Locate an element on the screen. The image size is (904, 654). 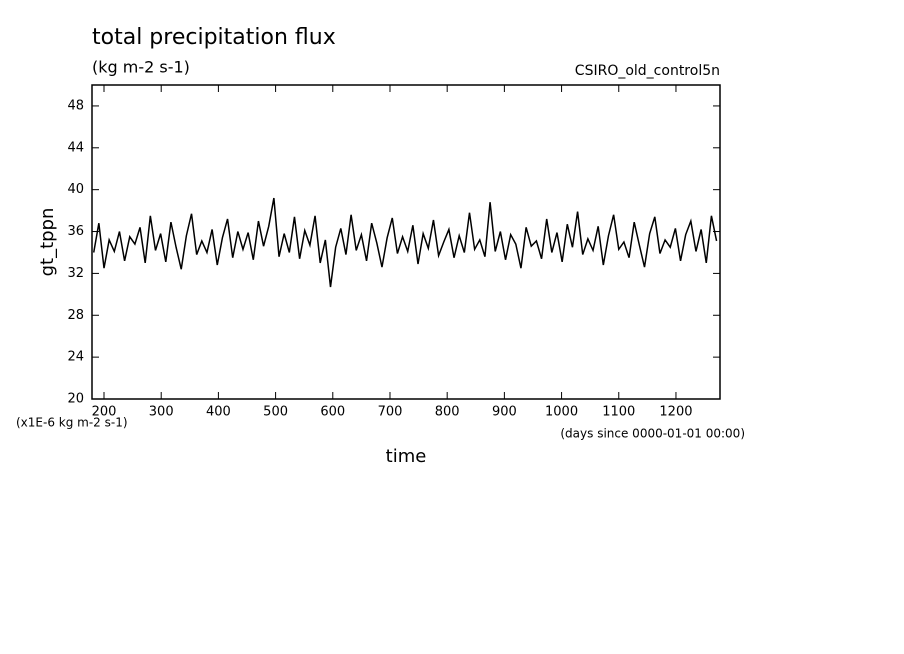
x-tick-label: 1000 is located at coordinates (561, 412).